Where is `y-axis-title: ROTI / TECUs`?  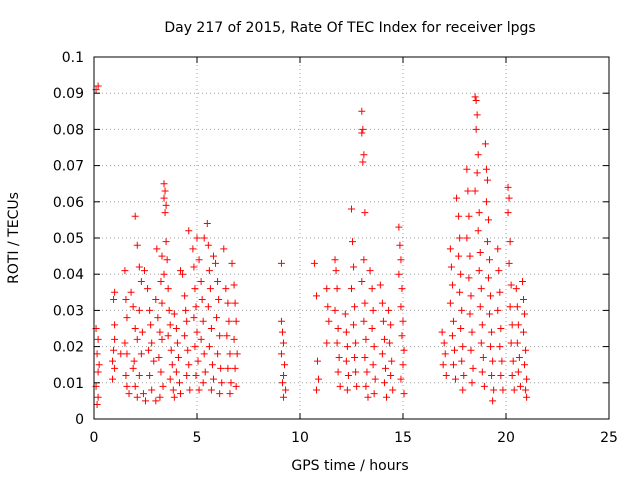
y-axis-title: ROTI / TECUs is located at coordinates (14, 238).